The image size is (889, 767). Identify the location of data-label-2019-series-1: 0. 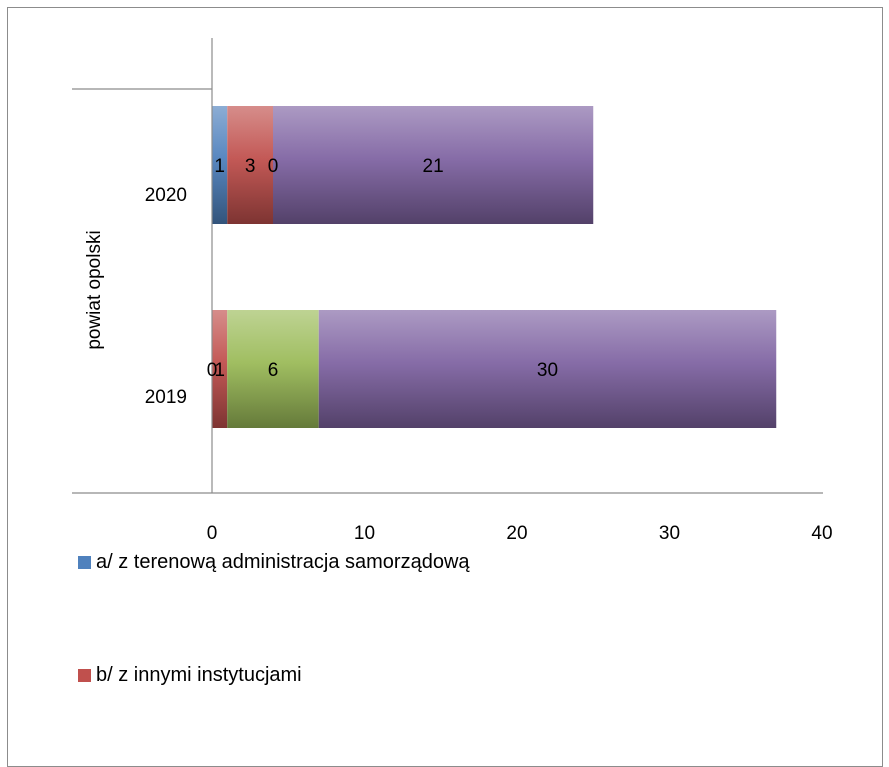
(212, 370).